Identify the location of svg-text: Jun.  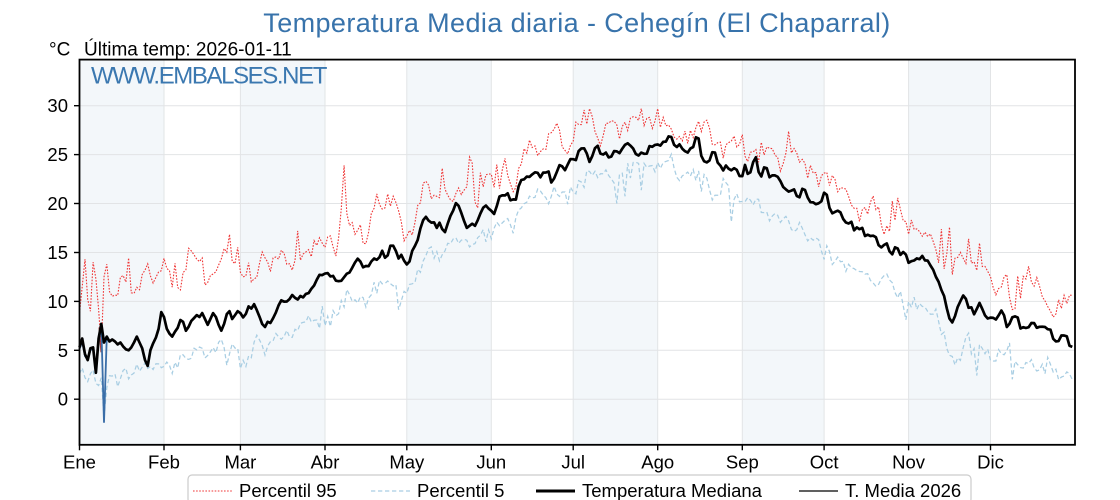
(491, 462).